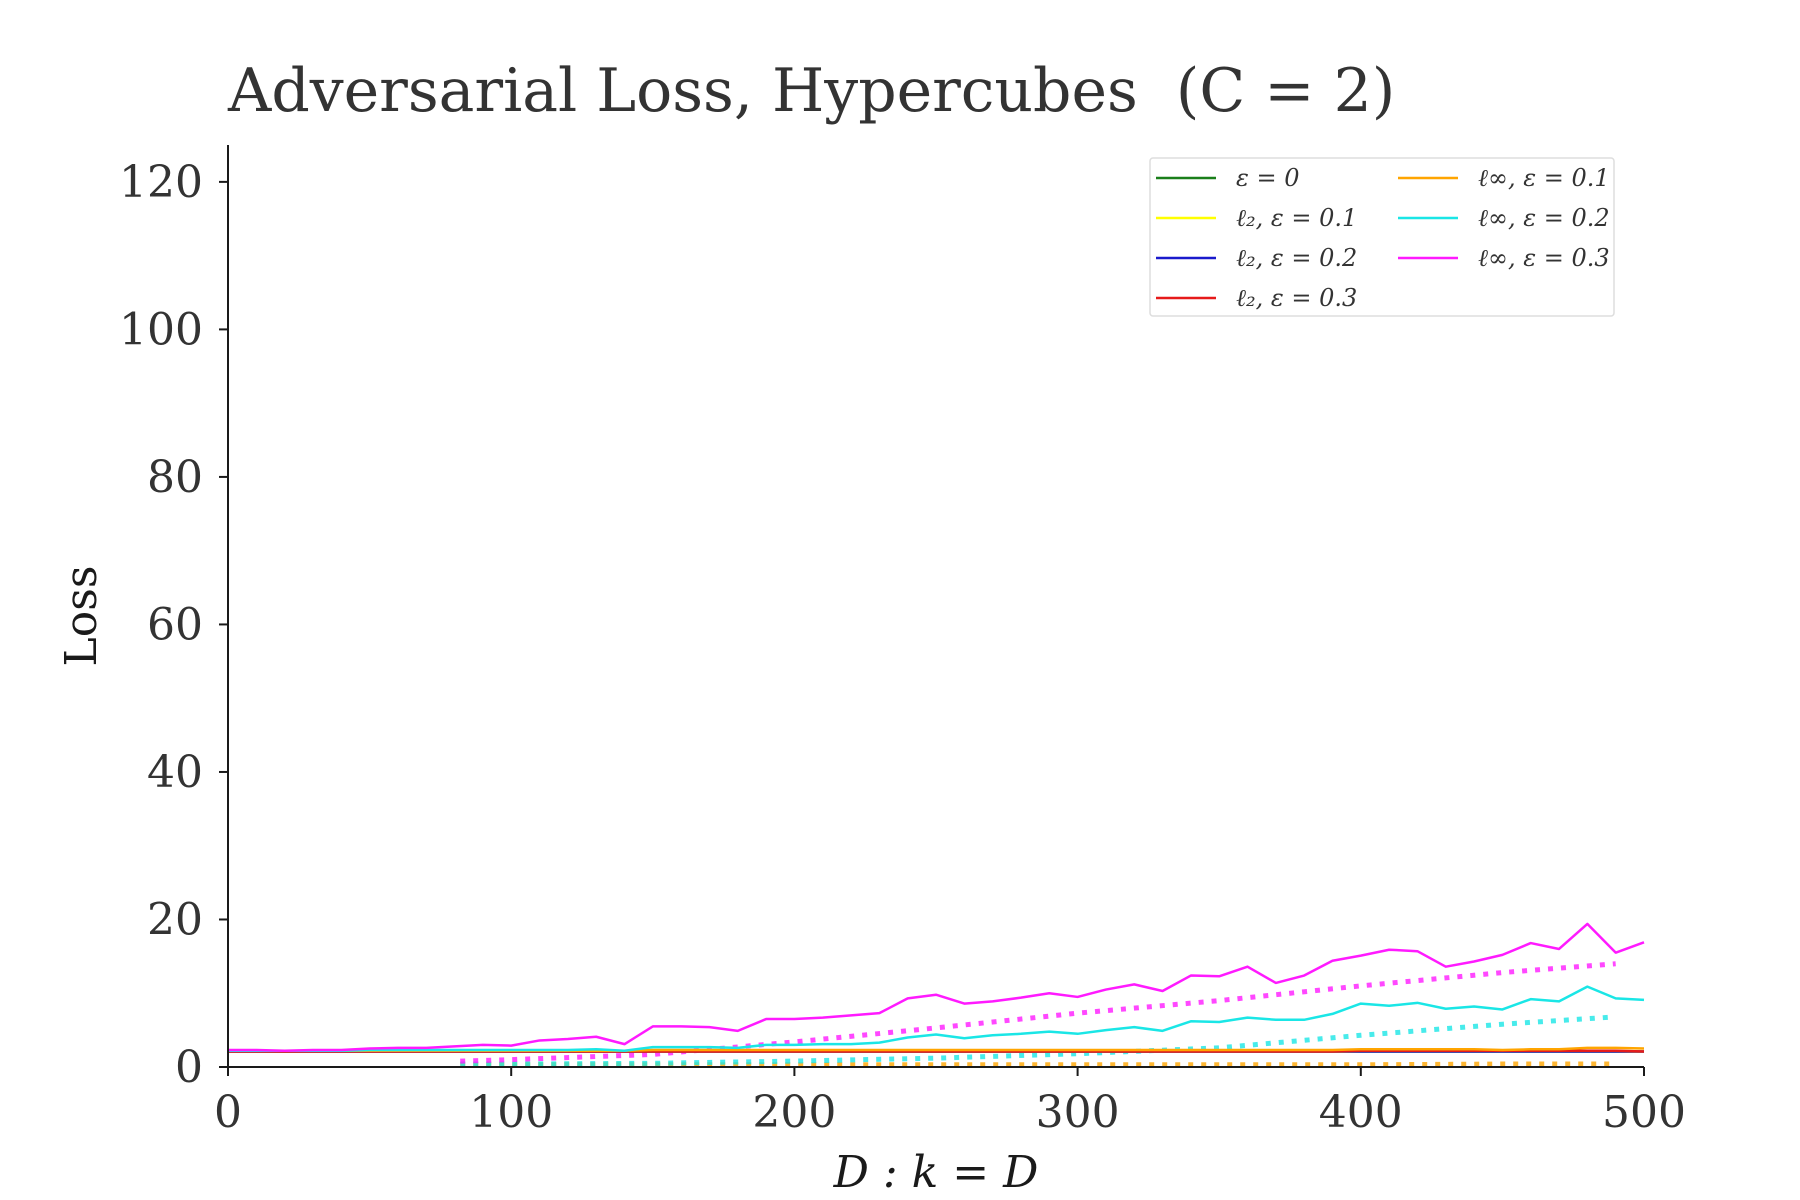 The width and height of the screenshot is (1800, 1200). I want to click on legend-label-0: ε = 0, so click(1268, 178).